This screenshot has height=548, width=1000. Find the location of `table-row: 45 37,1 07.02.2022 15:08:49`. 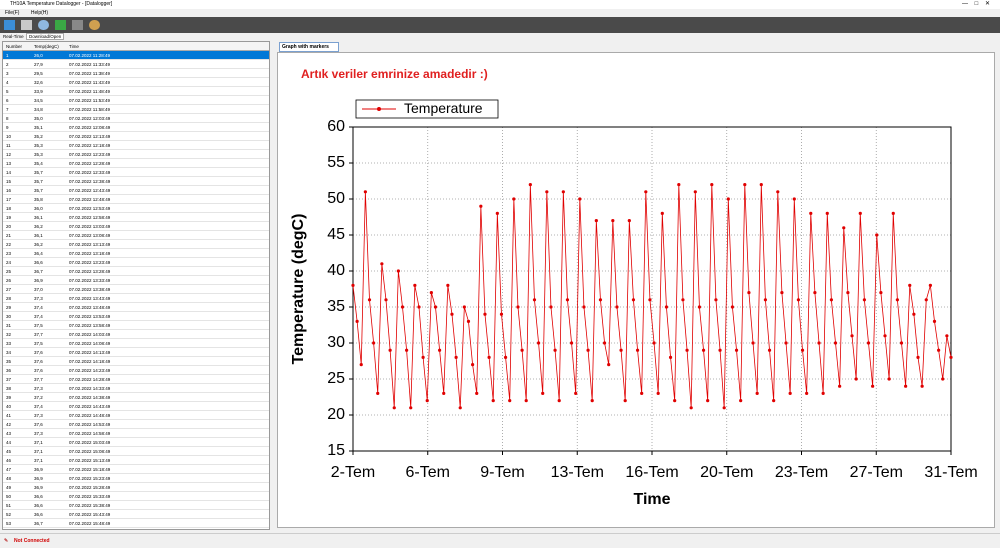

table-row: 45 37,1 07.02.2022 15:08:49 is located at coordinates (136, 451).